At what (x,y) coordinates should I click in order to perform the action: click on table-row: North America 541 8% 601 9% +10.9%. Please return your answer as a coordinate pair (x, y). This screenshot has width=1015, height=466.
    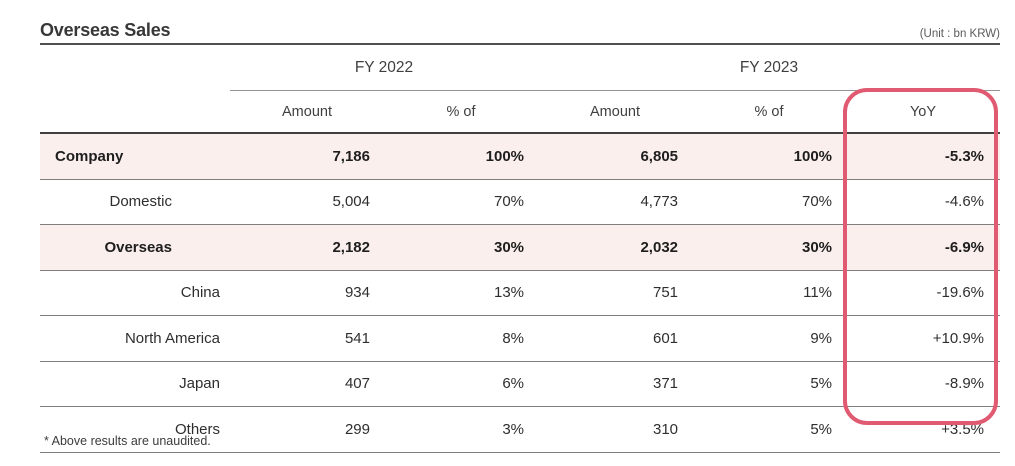
    Looking at the image, I should click on (520, 338).